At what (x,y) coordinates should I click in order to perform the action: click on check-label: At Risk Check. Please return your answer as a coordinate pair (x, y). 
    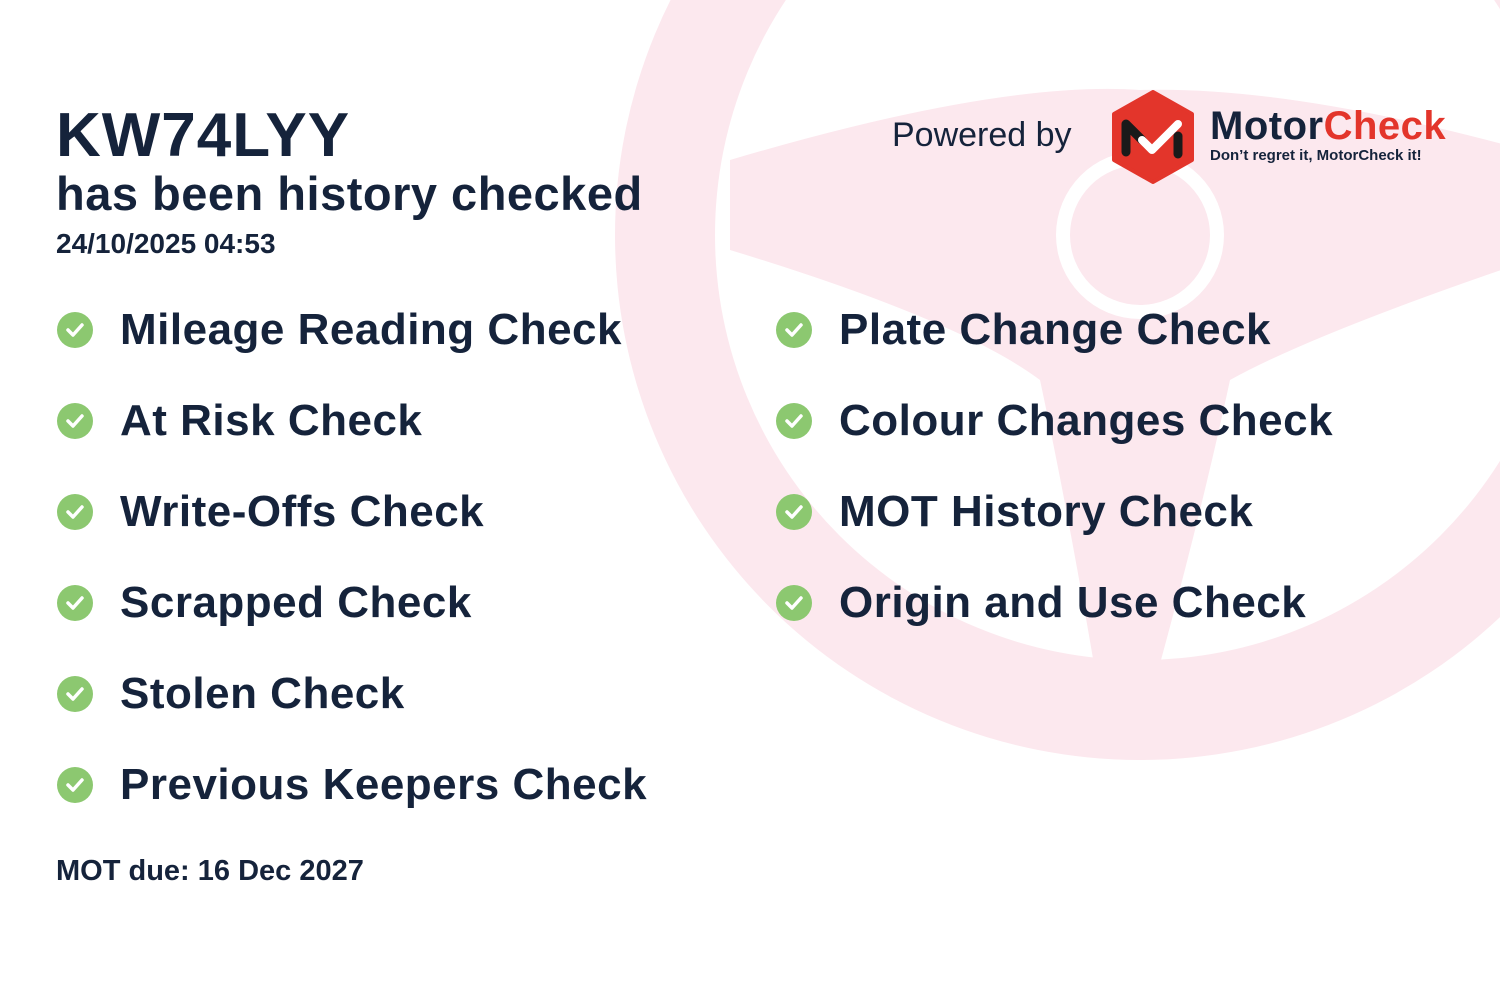
    Looking at the image, I should click on (271, 420).